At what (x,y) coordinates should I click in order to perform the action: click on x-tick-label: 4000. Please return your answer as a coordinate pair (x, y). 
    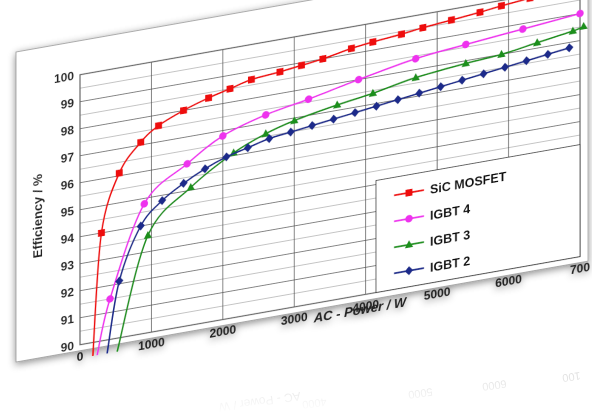
    Looking at the image, I should click on (365, 306).